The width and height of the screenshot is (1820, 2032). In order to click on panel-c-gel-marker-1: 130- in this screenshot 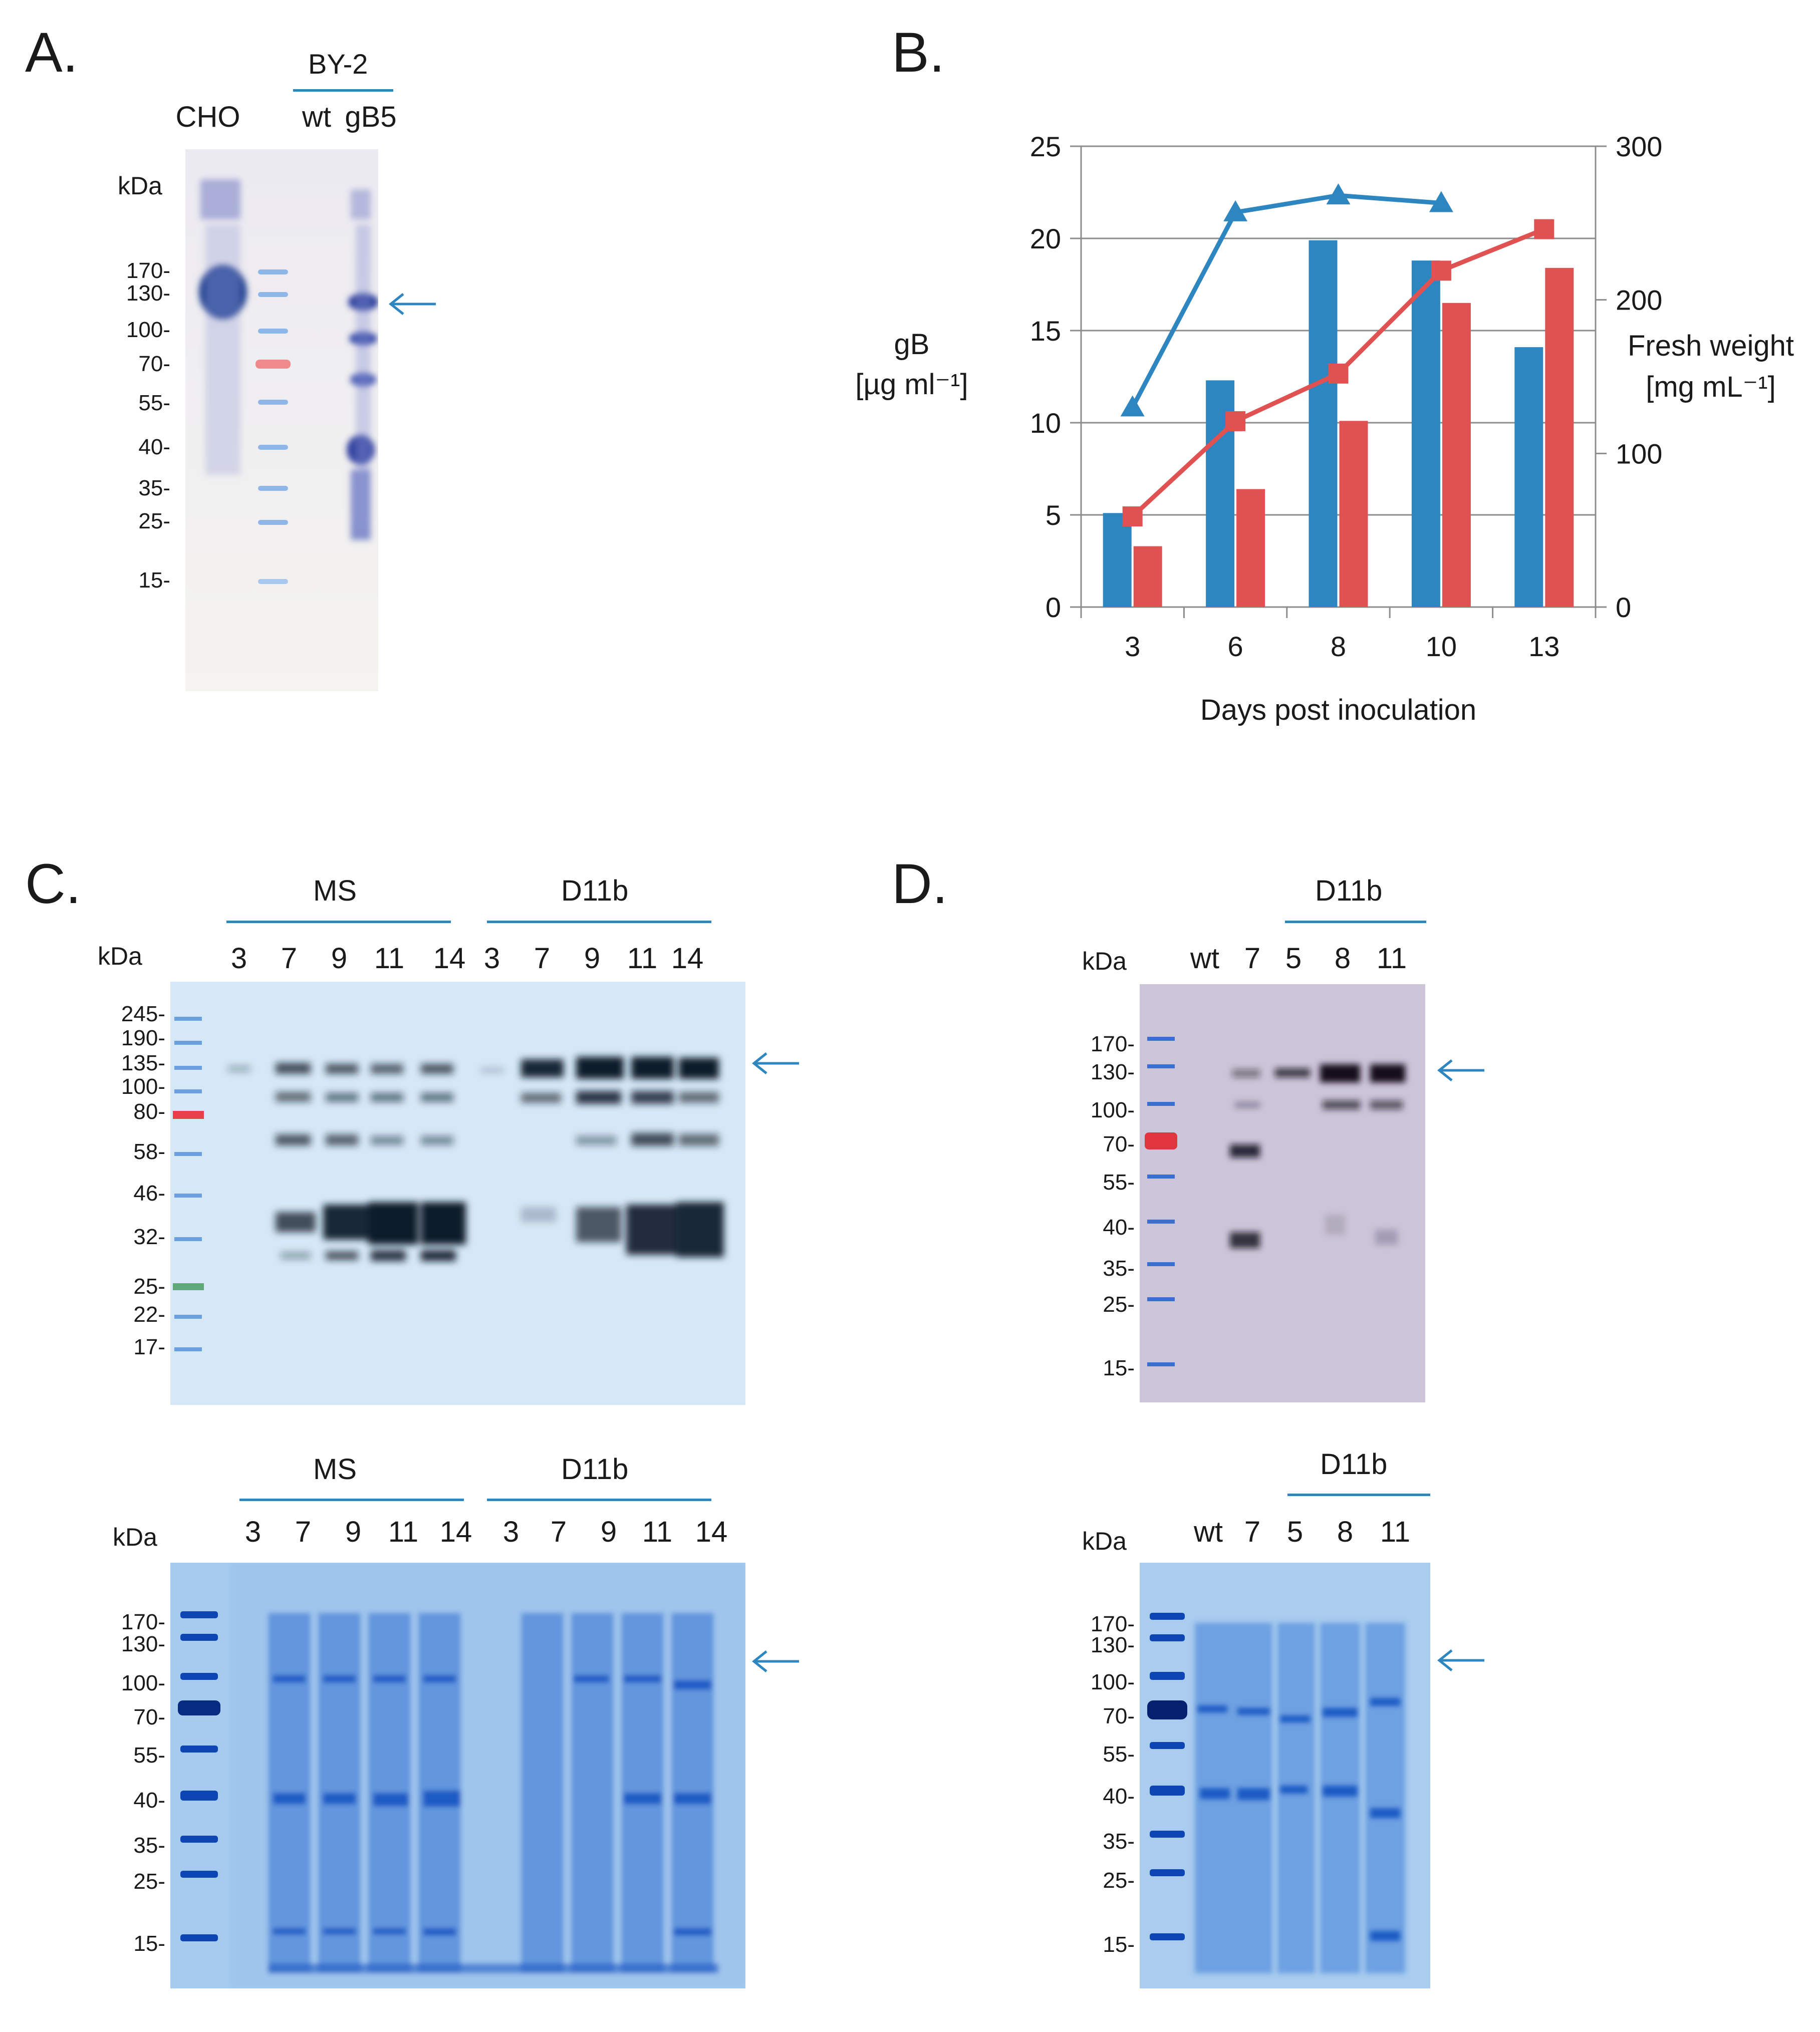, I will do `click(143, 1644)`.